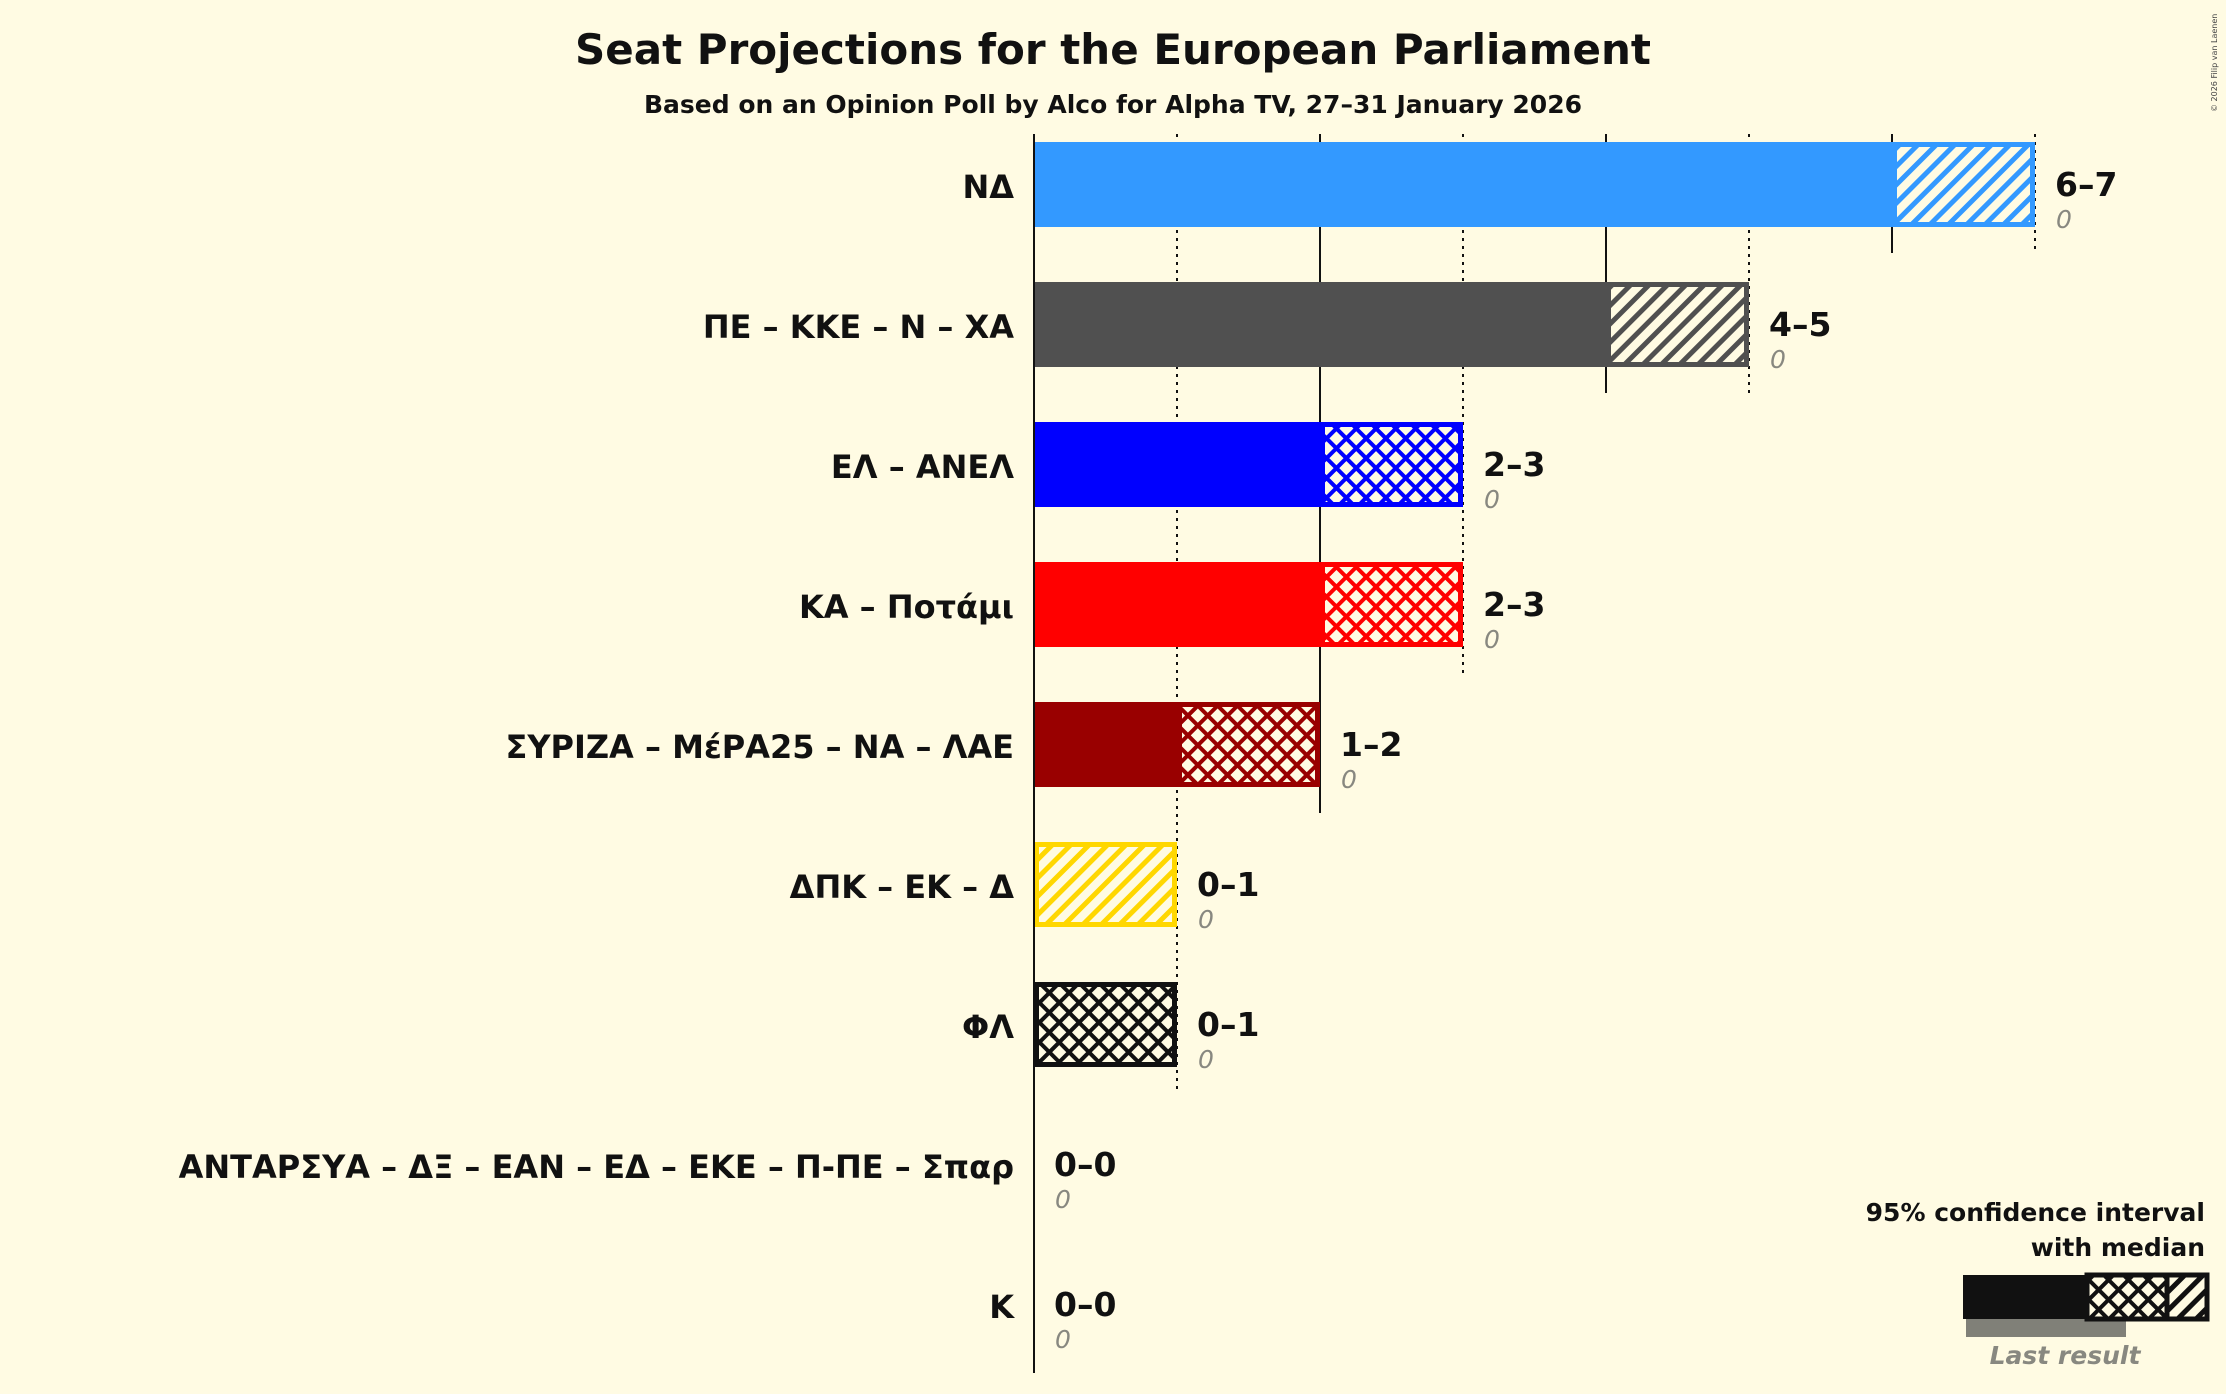 Image resolution: width=2226 pixels, height=1394 pixels. I want to click on party-label: ΦΛ, so click(988, 1027).